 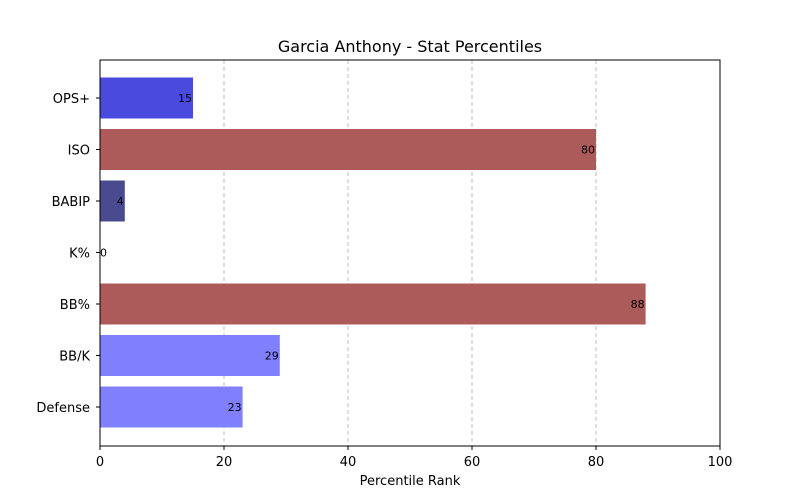 What do you see at coordinates (185, 98) in the screenshot?
I see `data-label: 15` at bounding box center [185, 98].